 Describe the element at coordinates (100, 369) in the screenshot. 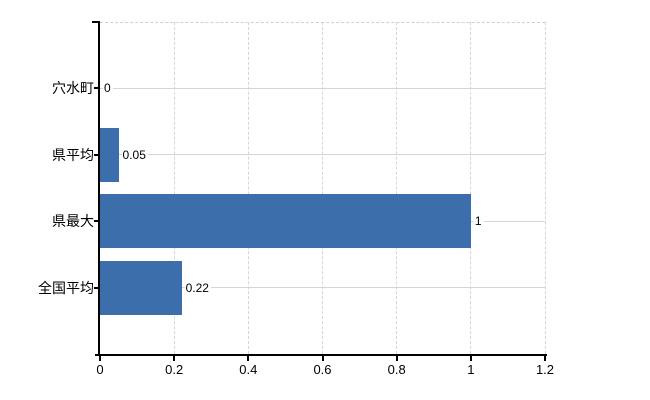

I see `x-tick-label: 0` at that location.